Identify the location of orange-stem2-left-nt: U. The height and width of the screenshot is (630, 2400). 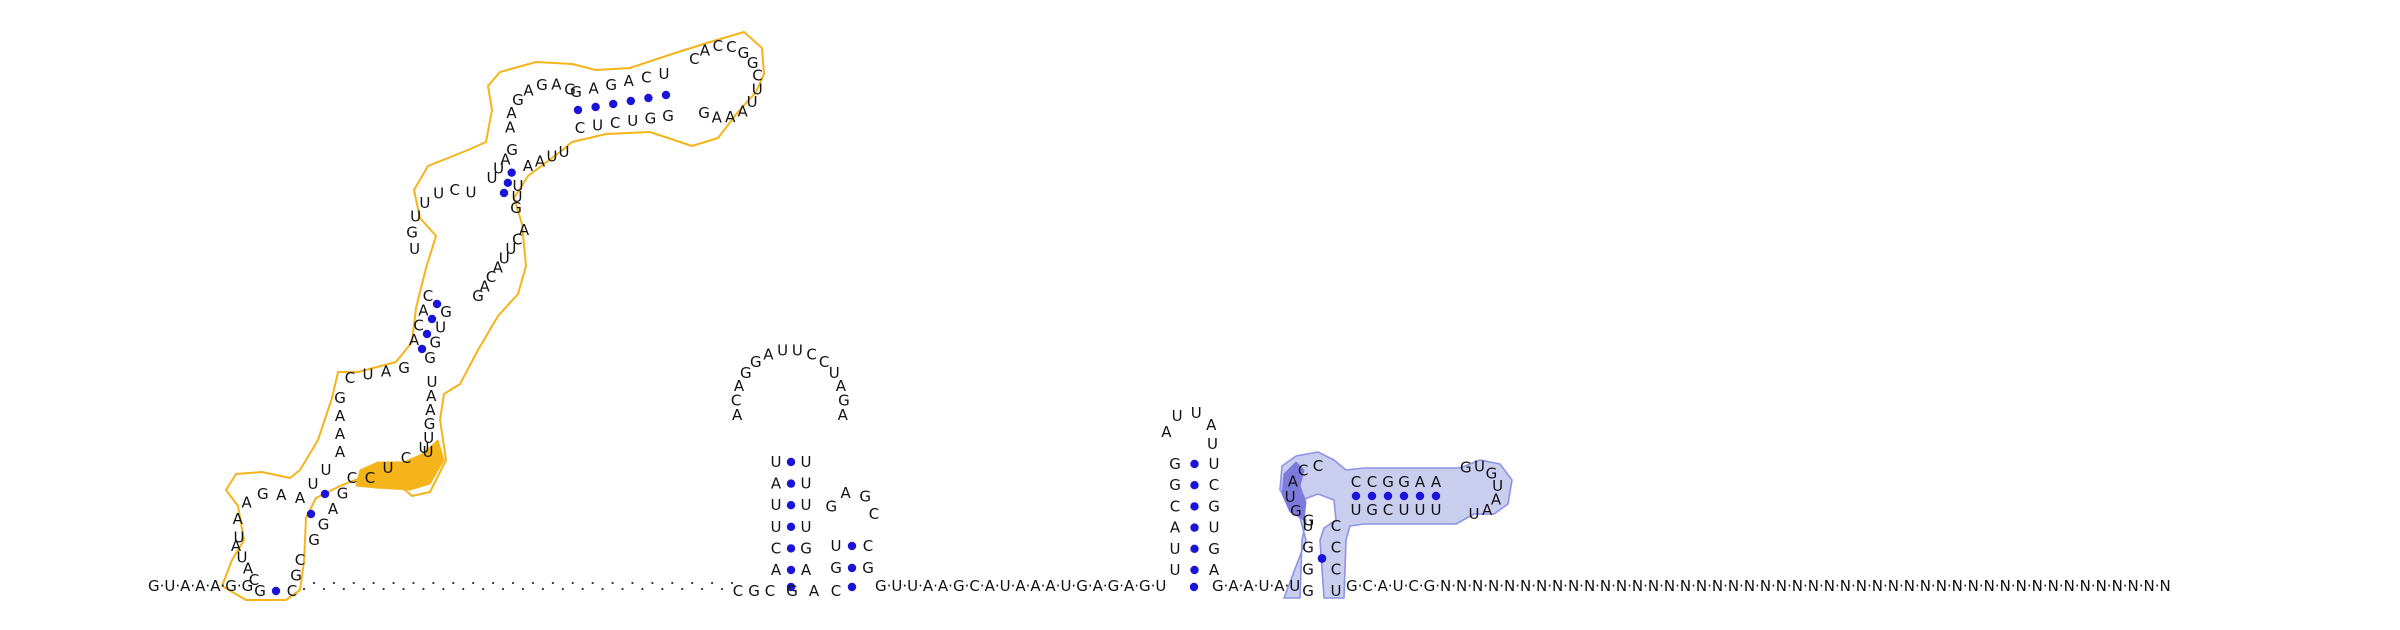
(326, 470).